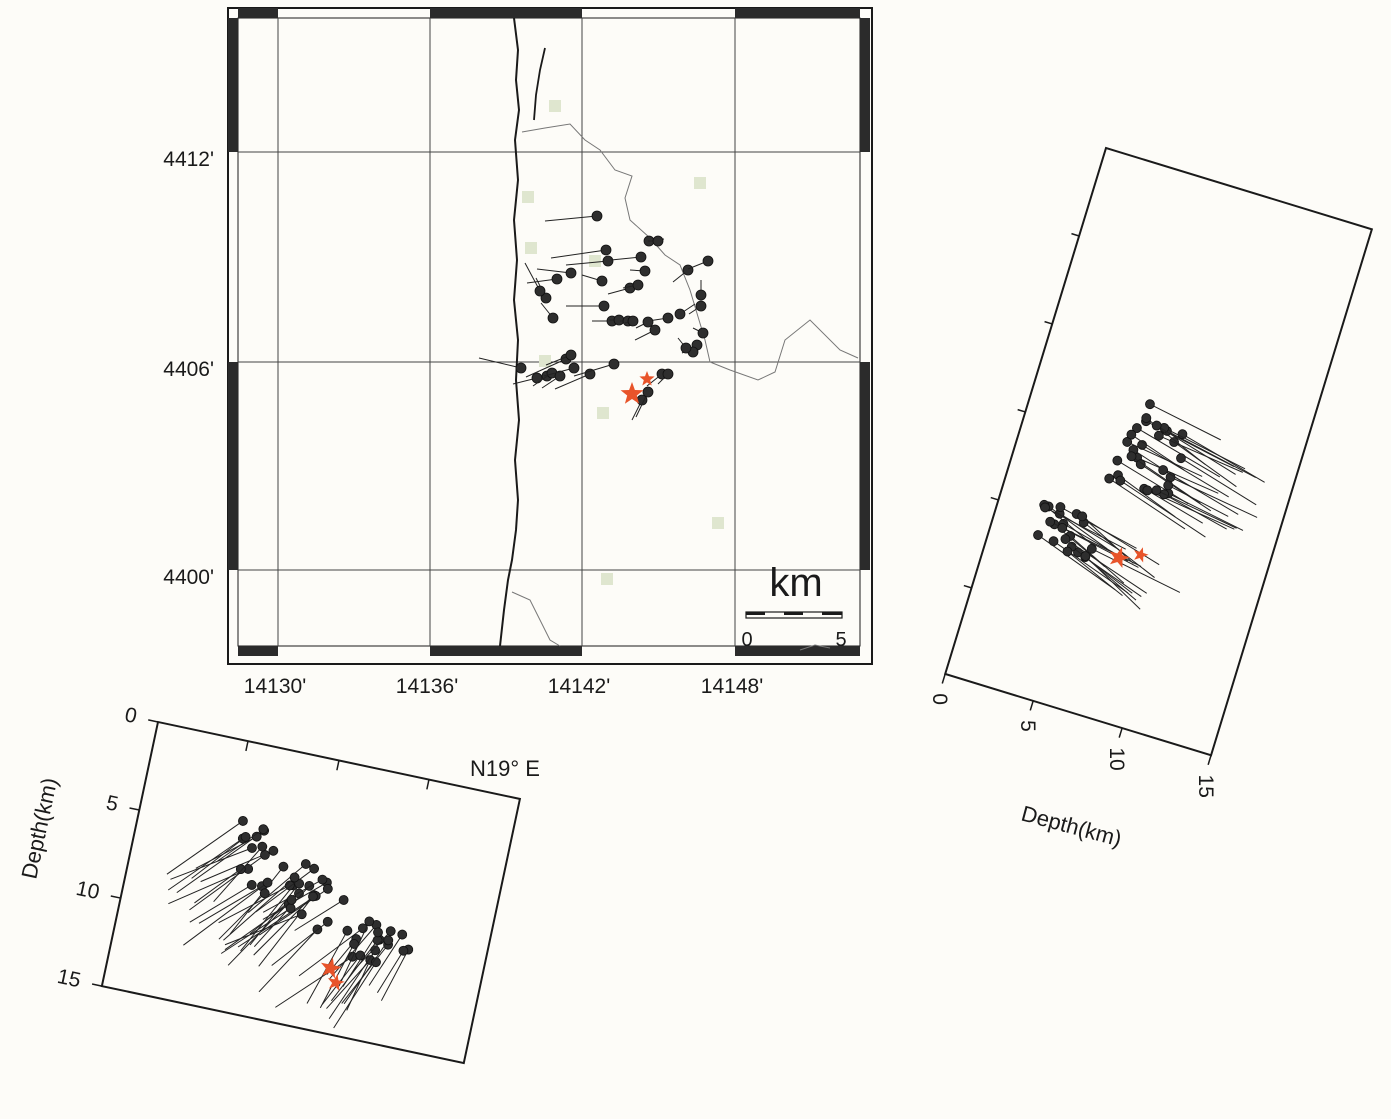  What do you see at coordinates (795, 583) in the screenshot?
I see `scale-unit-label: km` at bounding box center [795, 583].